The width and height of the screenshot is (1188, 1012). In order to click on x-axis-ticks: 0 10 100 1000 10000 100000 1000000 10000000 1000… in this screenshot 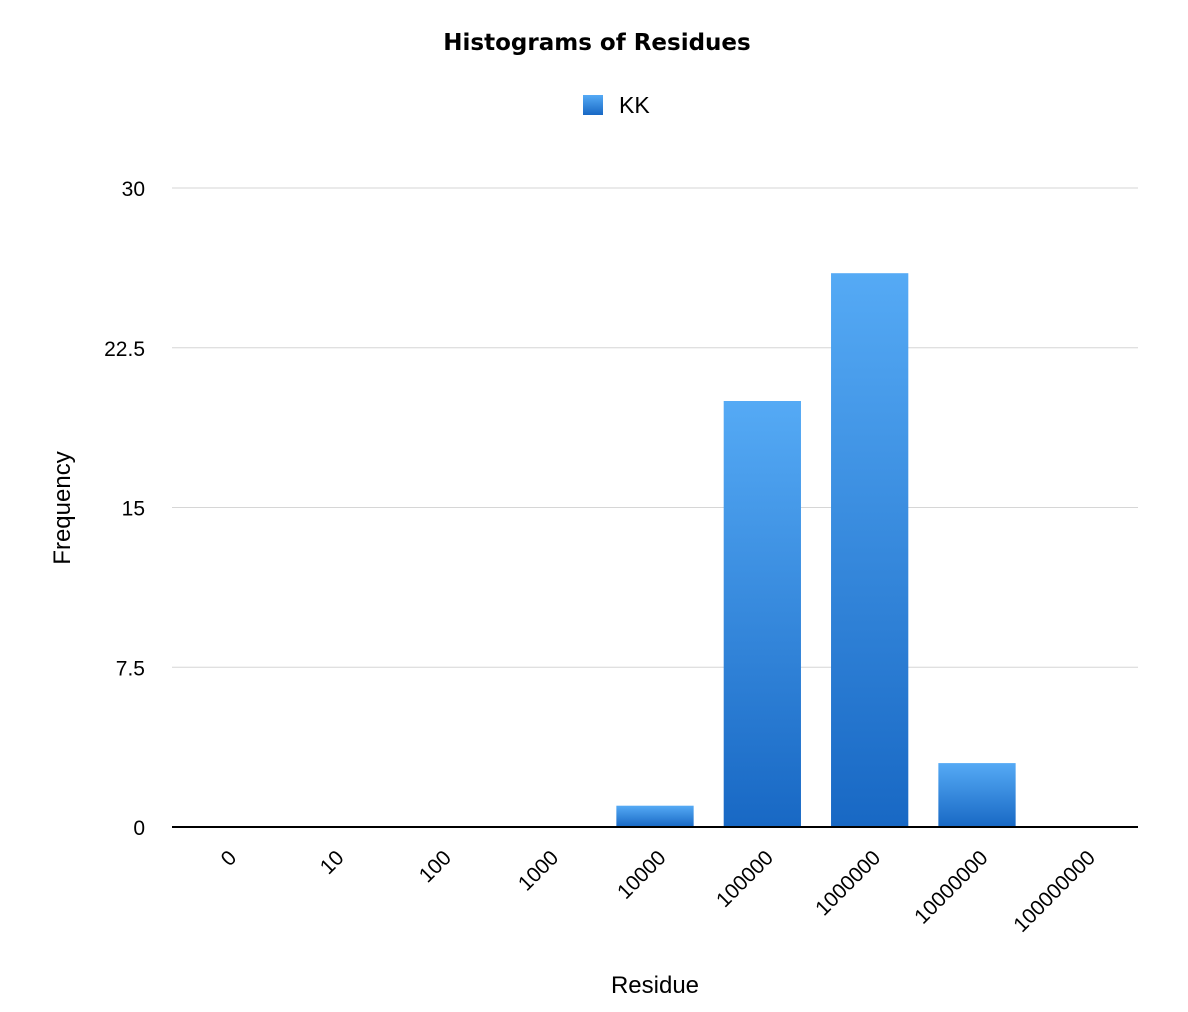, I will do `click(658, 891)`.